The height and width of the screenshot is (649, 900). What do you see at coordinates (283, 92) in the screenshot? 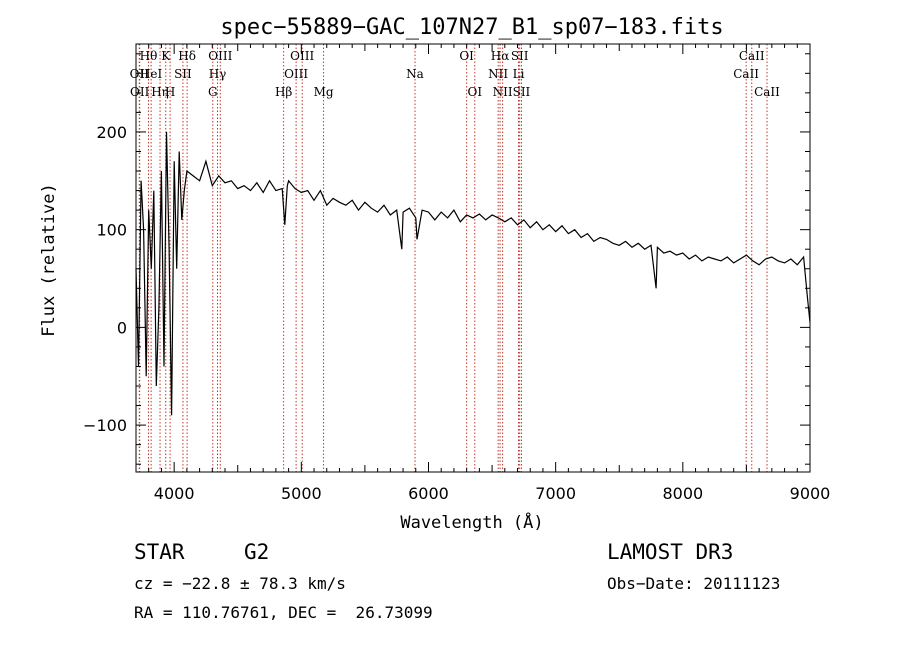
I see `line-label-12: Hβ` at bounding box center [283, 92].